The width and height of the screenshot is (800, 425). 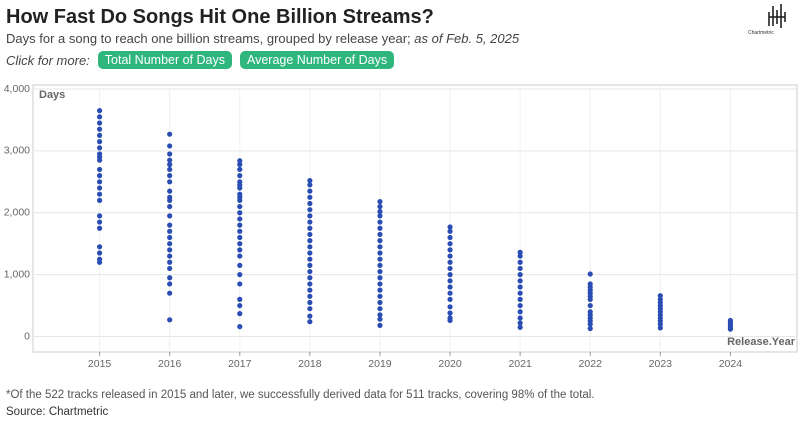 I want to click on x-tick-label: 2020, so click(x=450, y=364).